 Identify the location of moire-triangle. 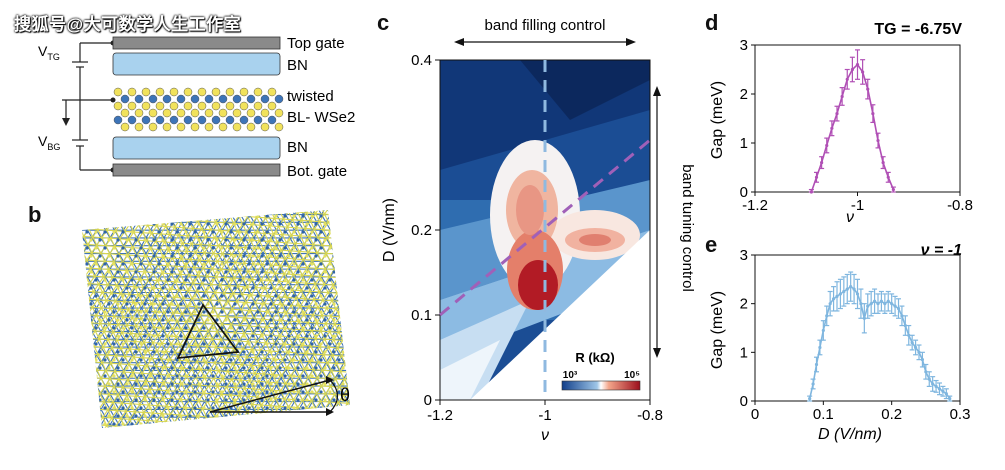
(208, 331).